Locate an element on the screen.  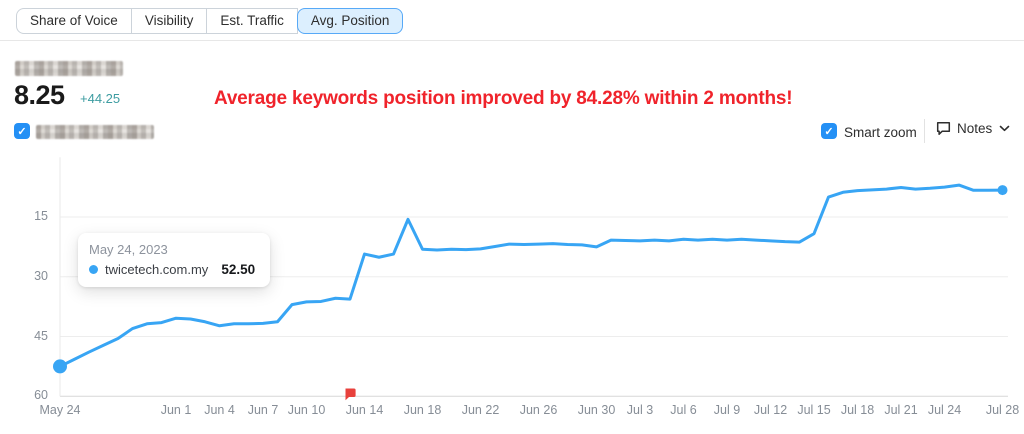
notes-dropdown-button: Notes is located at coordinates (973, 128).